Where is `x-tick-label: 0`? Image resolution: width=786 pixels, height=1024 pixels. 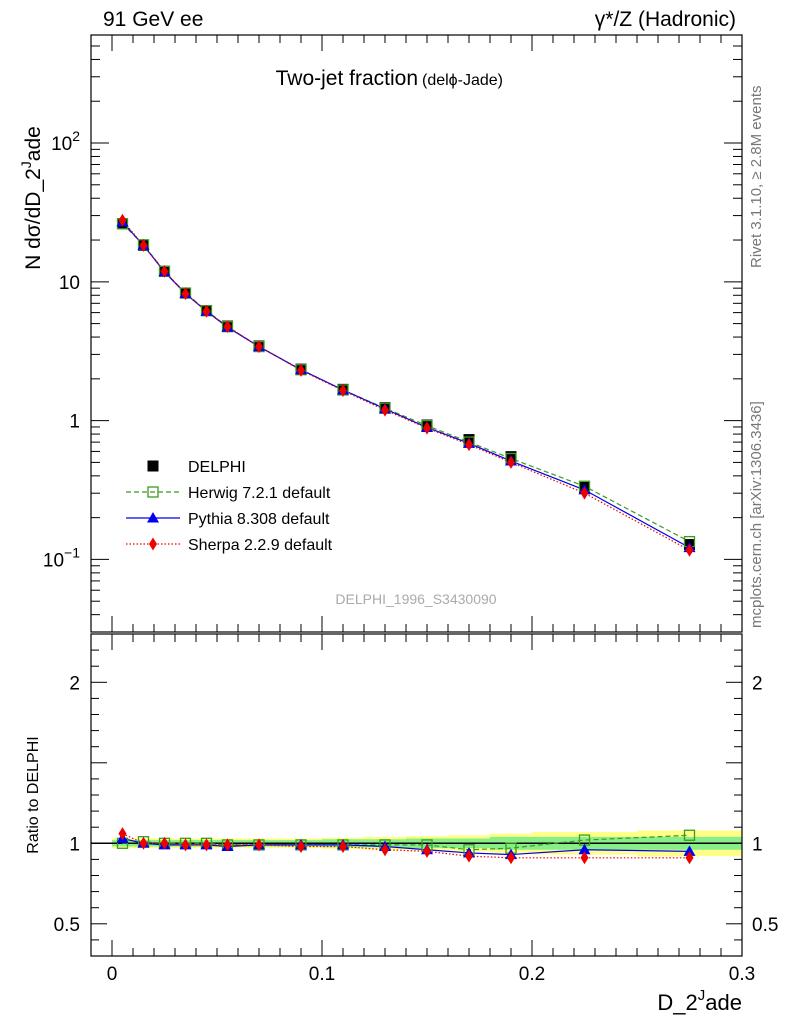
x-tick-label: 0 is located at coordinates (112, 974).